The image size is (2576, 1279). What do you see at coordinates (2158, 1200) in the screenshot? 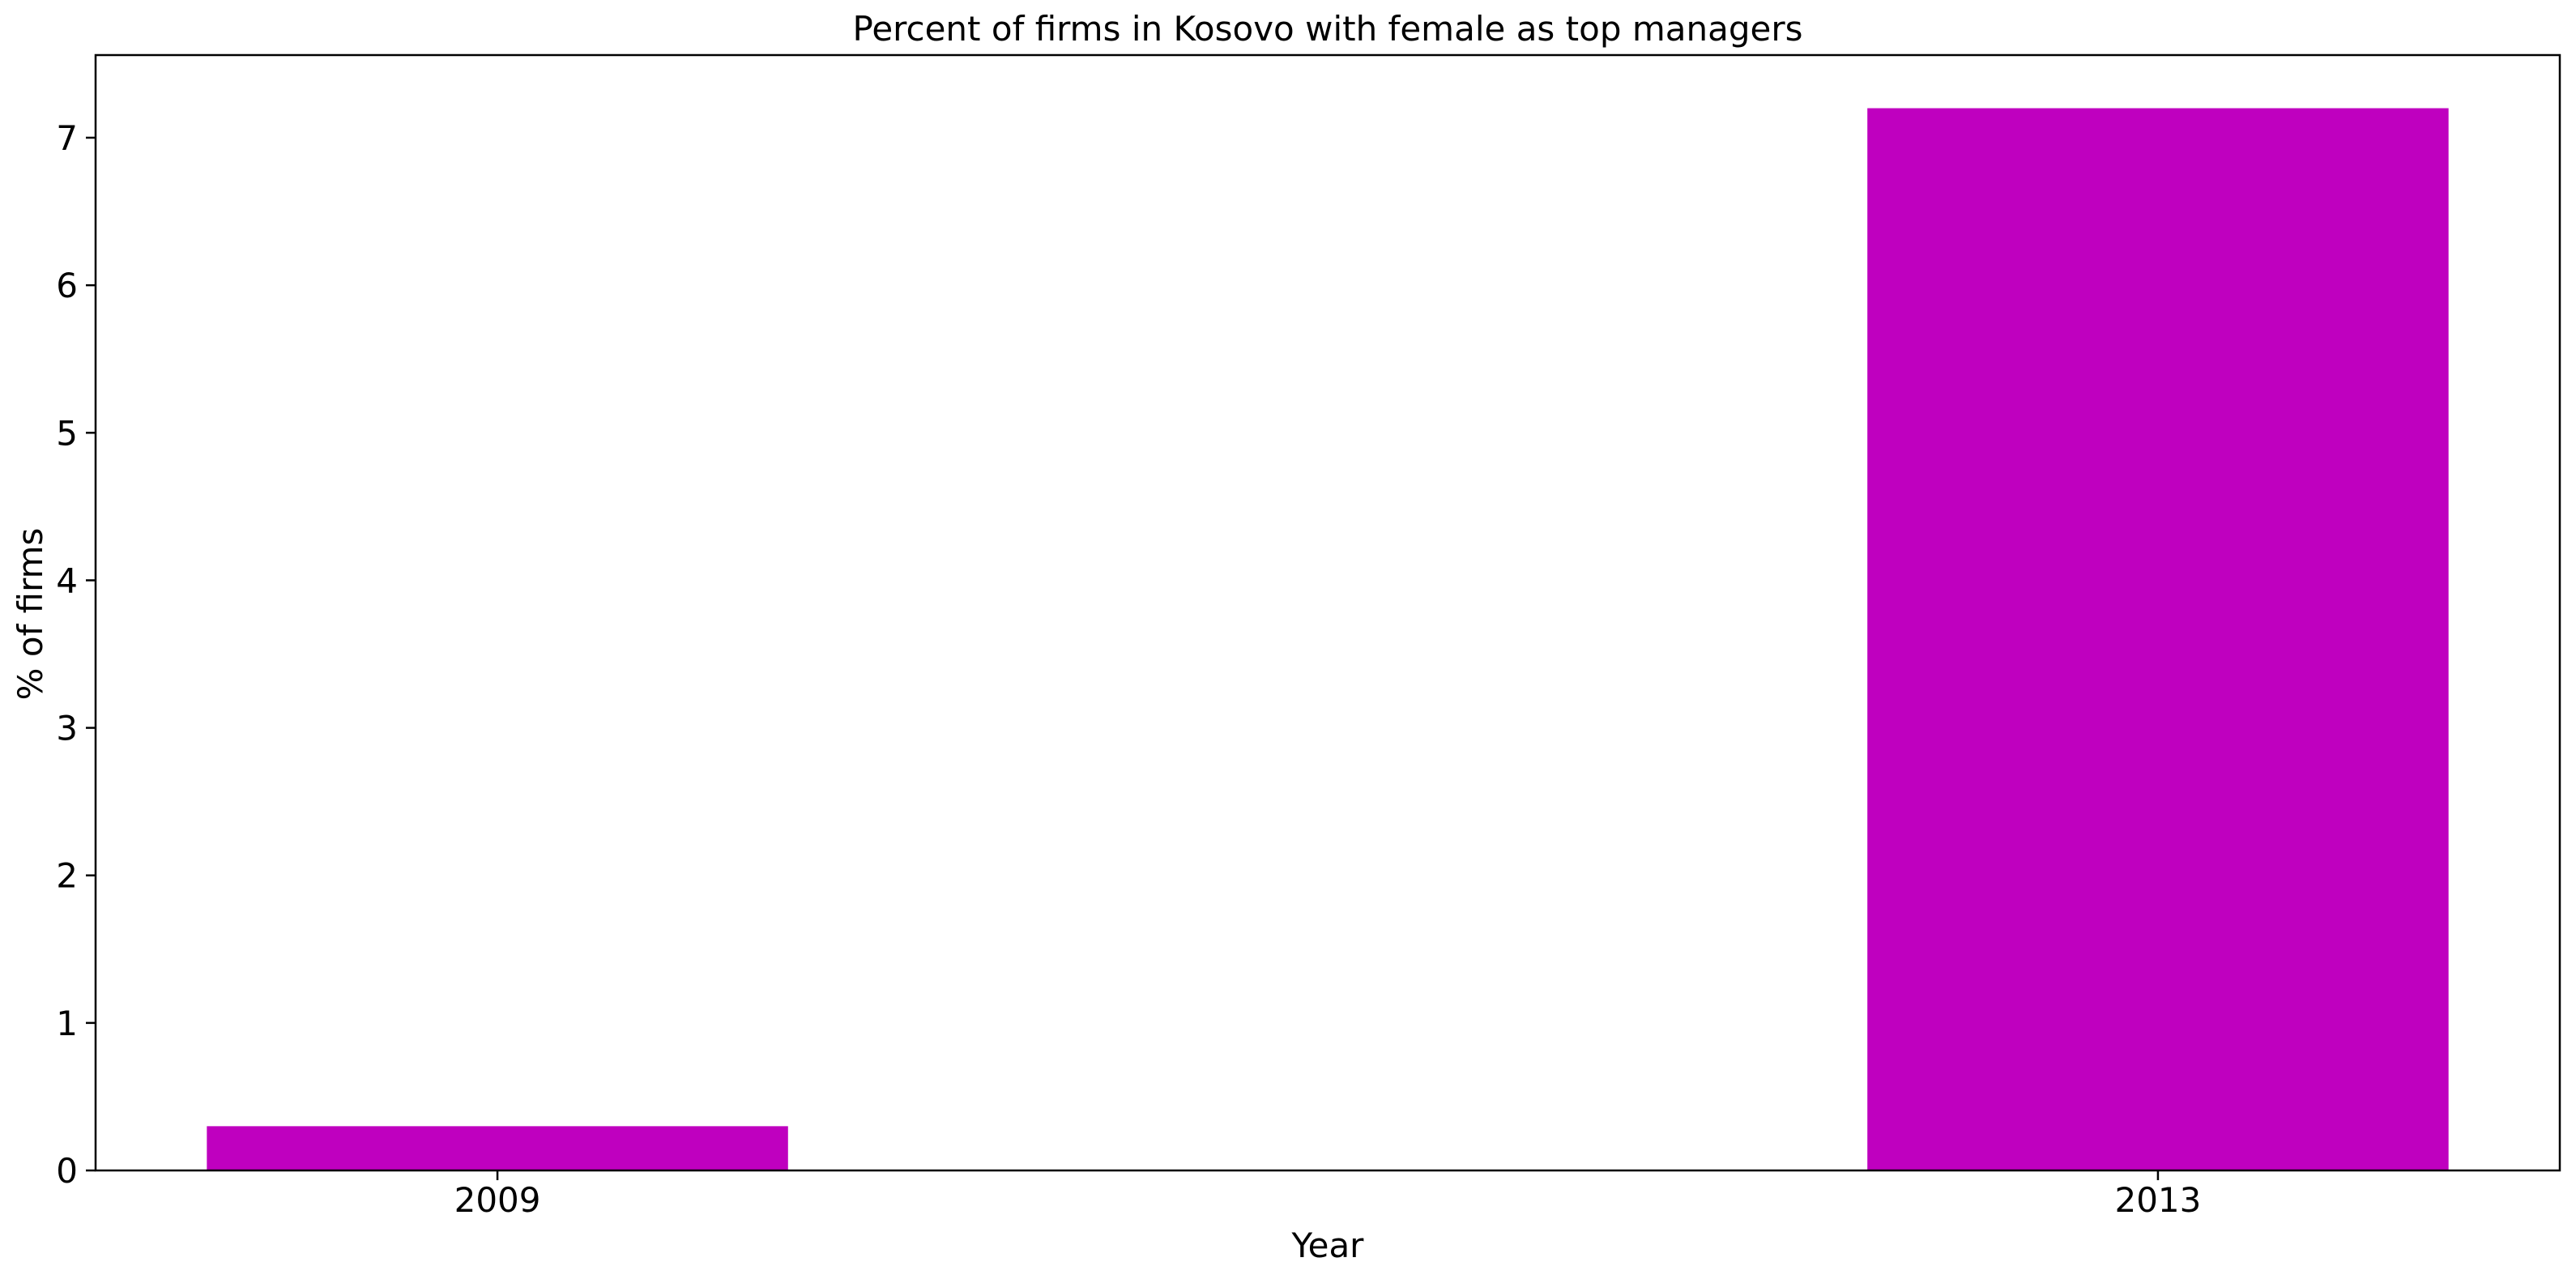
I see `x-tick-label: 2013` at bounding box center [2158, 1200].